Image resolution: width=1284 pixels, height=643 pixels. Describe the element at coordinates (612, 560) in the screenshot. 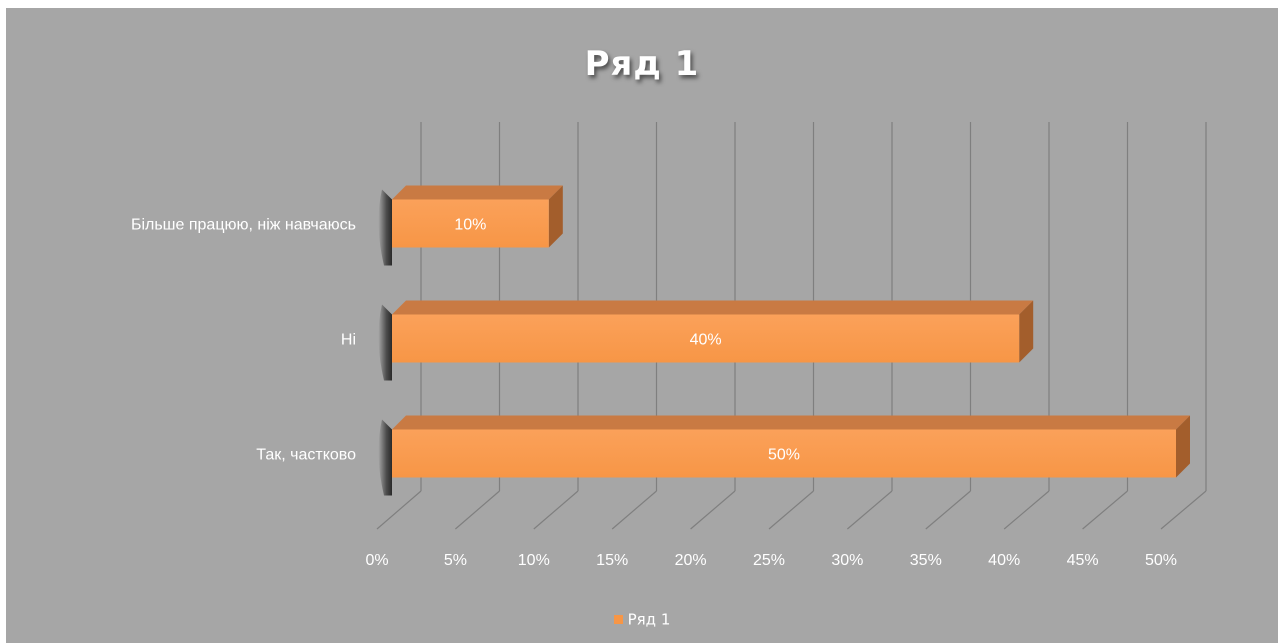

I see `x-tick-label: 15%` at that location.